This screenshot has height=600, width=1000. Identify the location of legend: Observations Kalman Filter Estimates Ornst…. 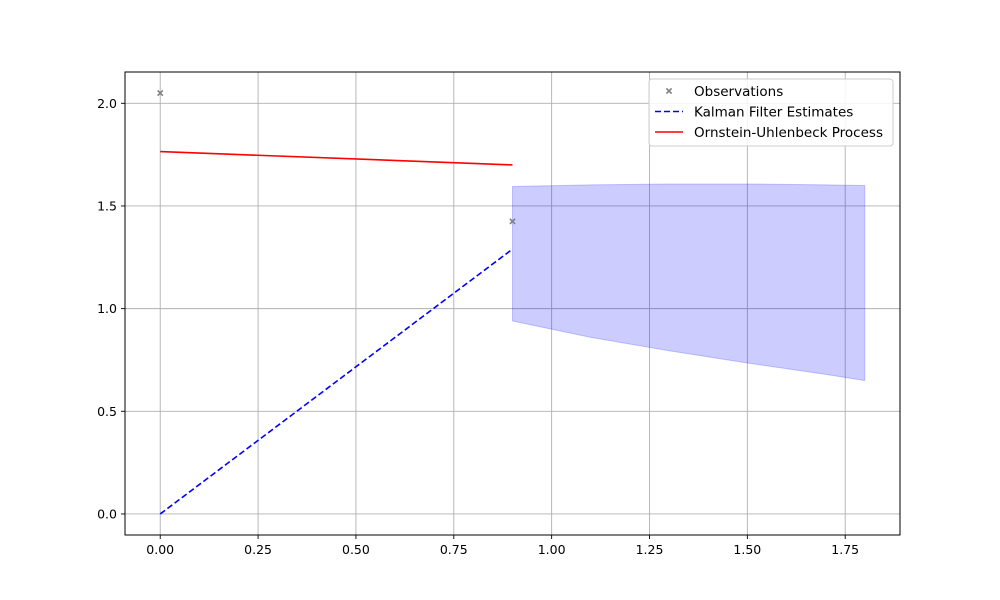
(771, 112).